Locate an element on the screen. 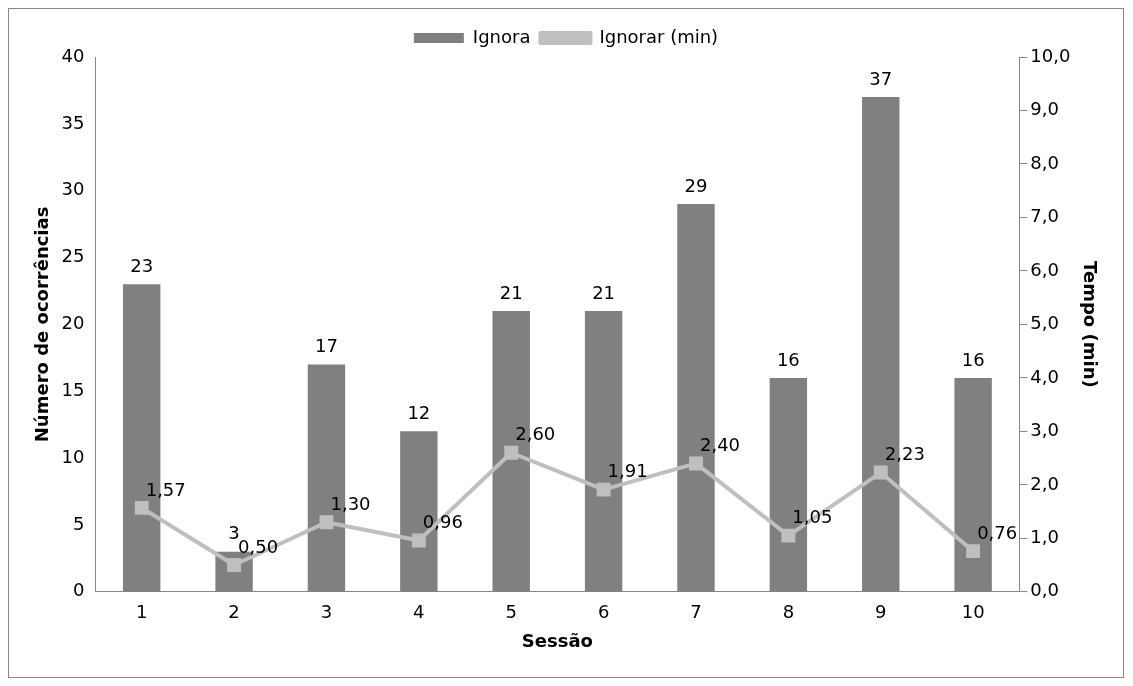 Image resolution: width=1133 pixels, height=686 pixels. y2-tick-label: 1,0 is located at coordinates (1044, 536).